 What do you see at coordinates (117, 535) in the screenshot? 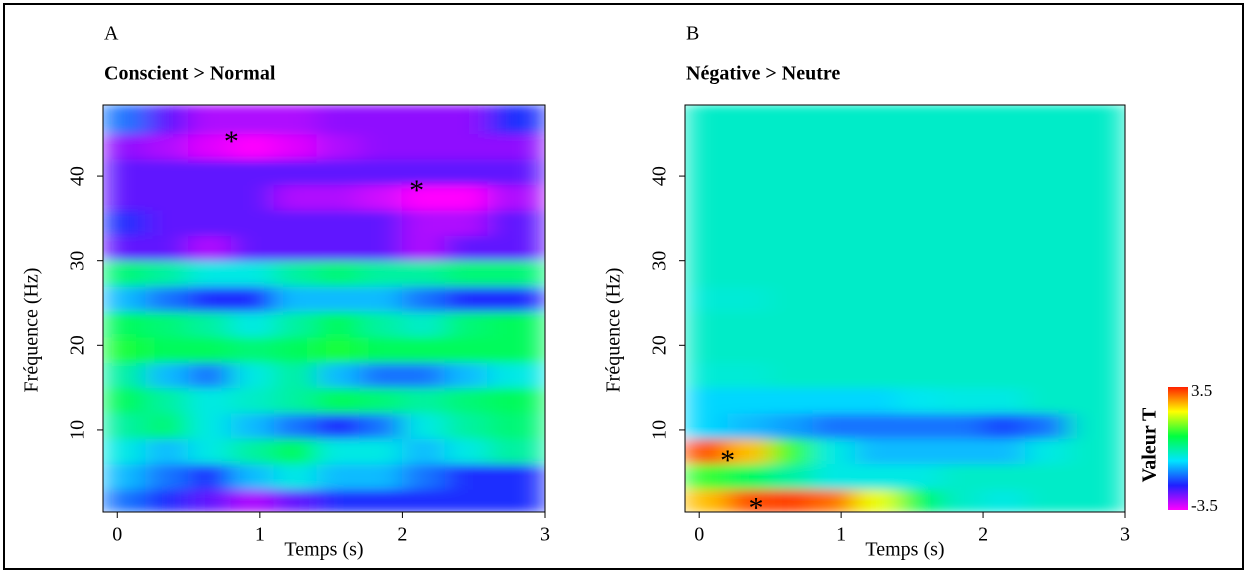
I see `x-tick-label: 0` at bounding box center [117, 535].